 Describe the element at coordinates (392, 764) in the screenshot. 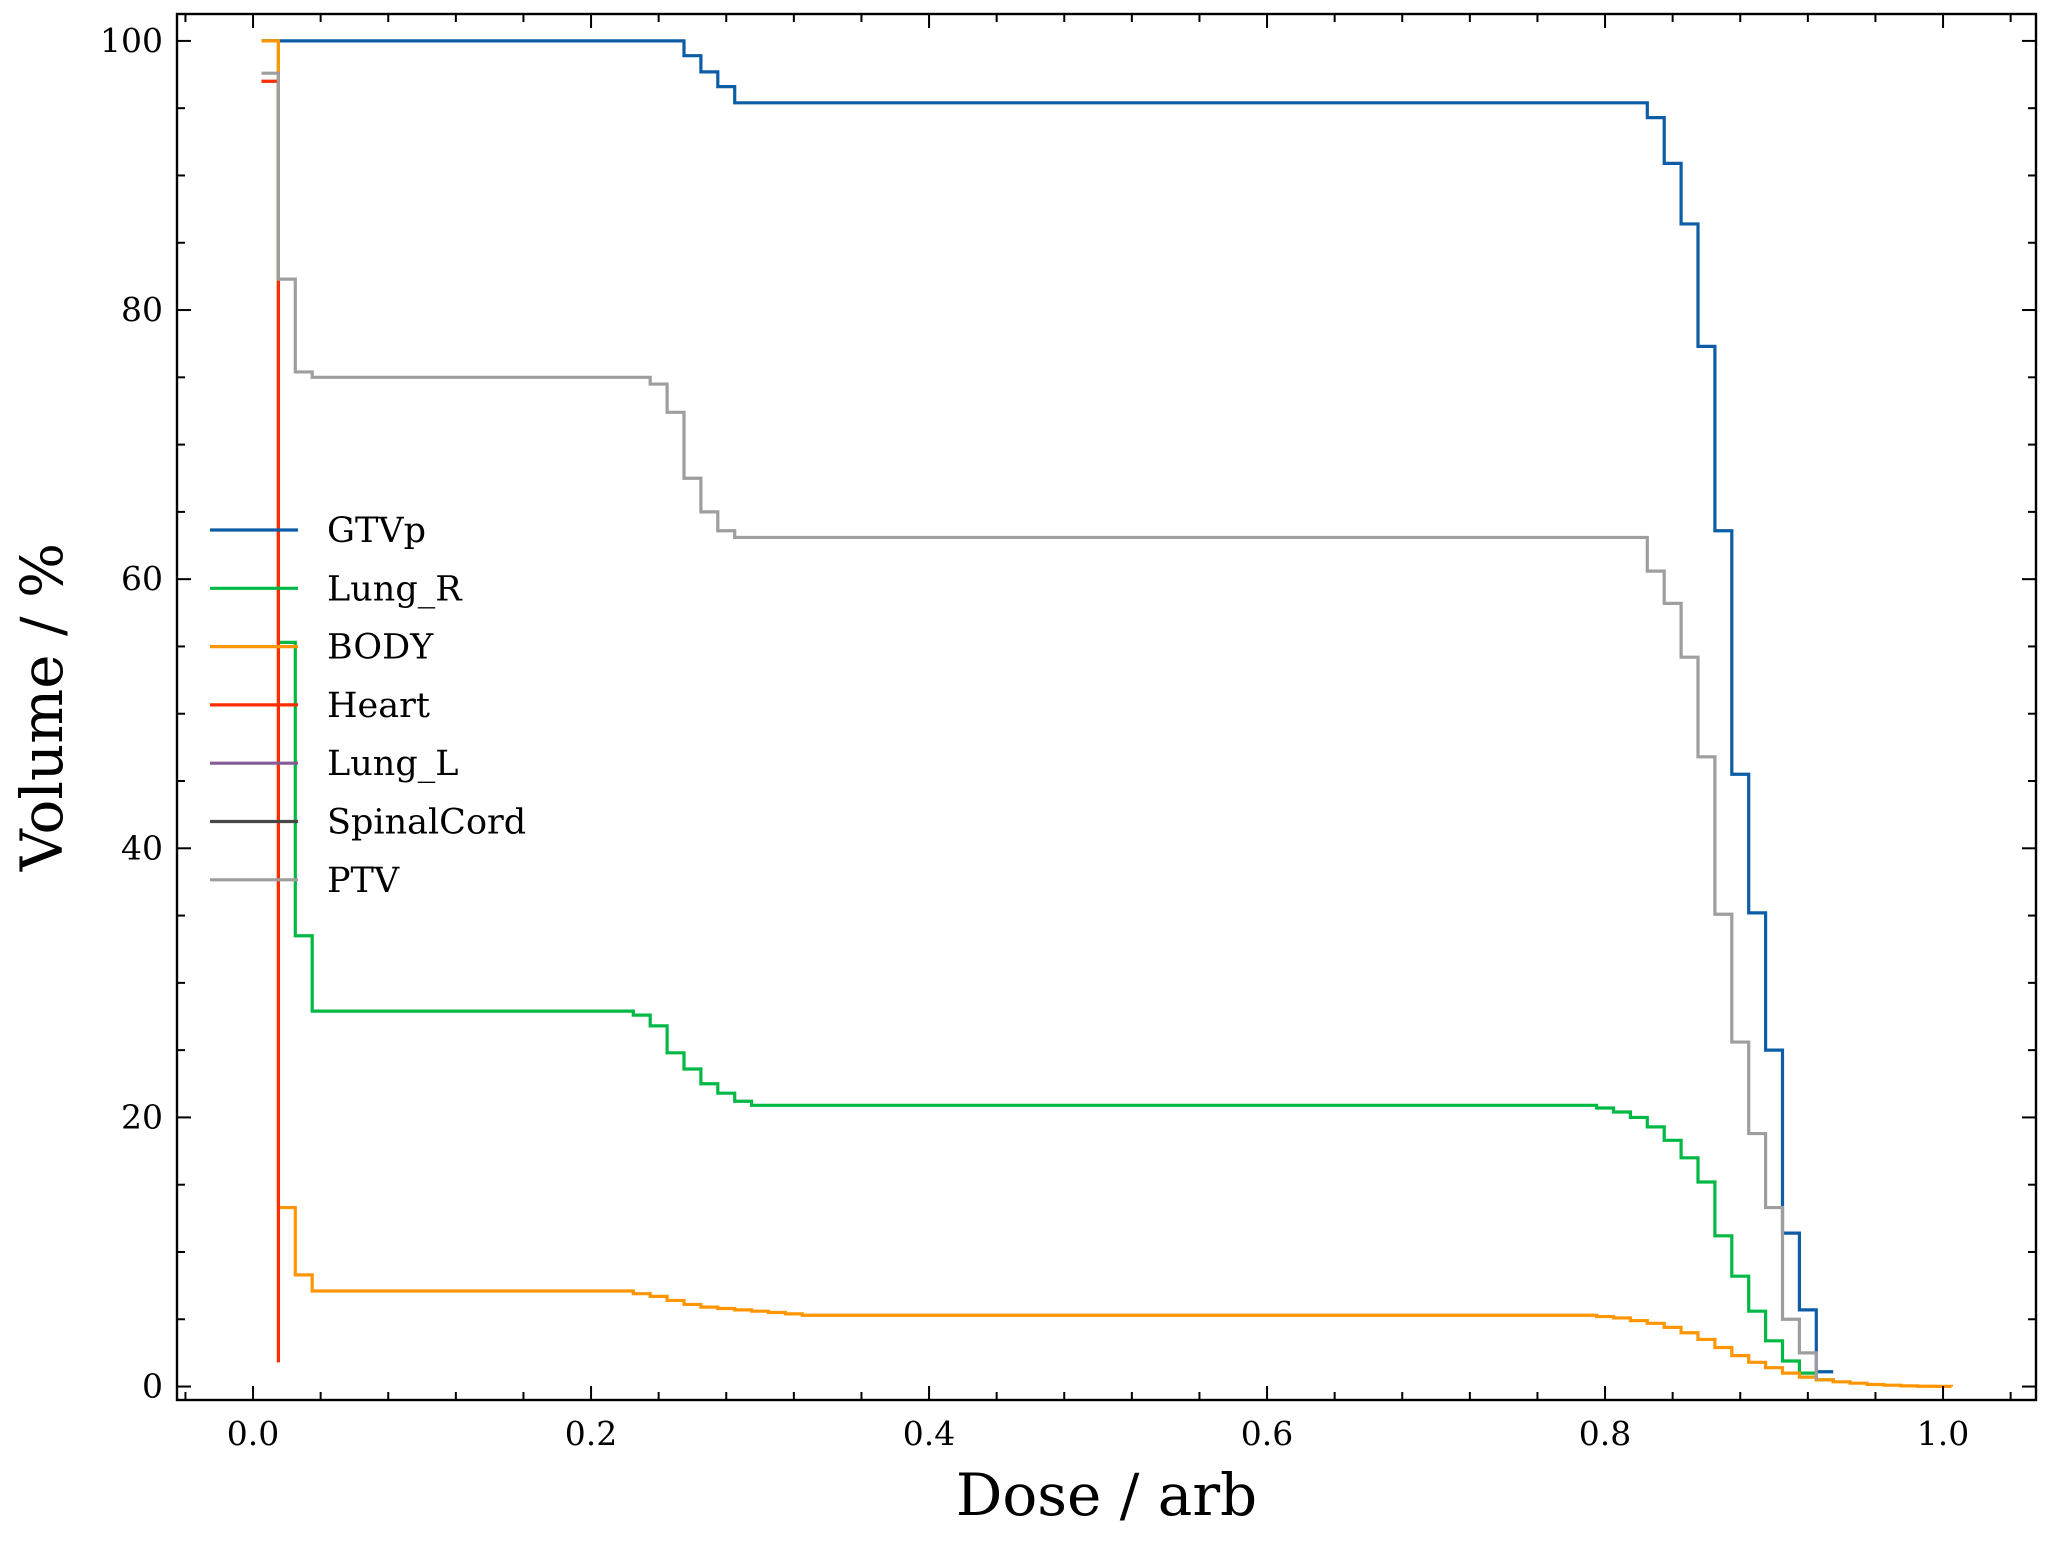

I see `legend-label-lung-l: Lung_L` at that location.